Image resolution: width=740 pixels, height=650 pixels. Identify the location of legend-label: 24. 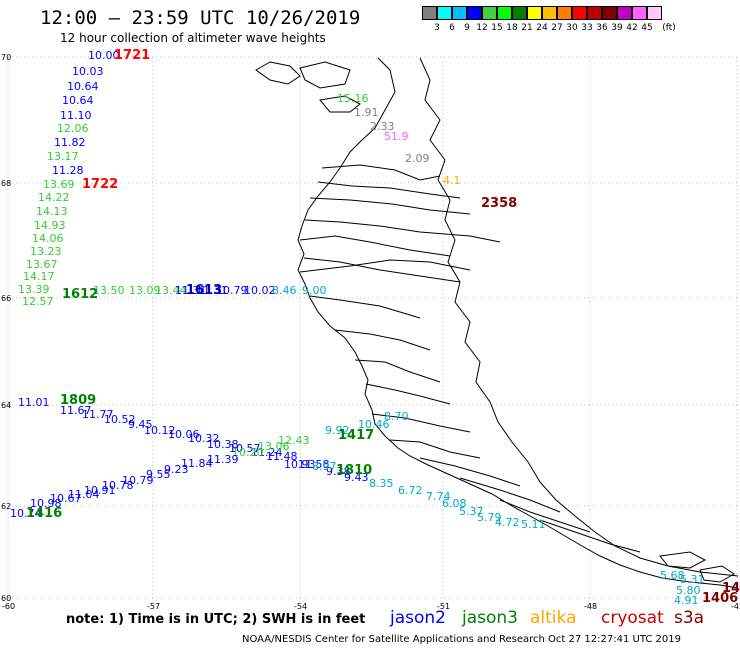
(542, 28).